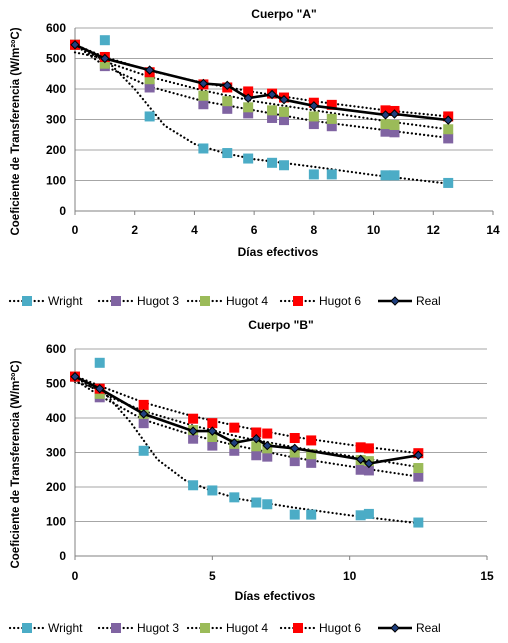 The image size is (508, 643). What do you see at coordinates (75, 576) in the screenshot?
I see `x-tick-label: 0` at bounding box center [75, 576].